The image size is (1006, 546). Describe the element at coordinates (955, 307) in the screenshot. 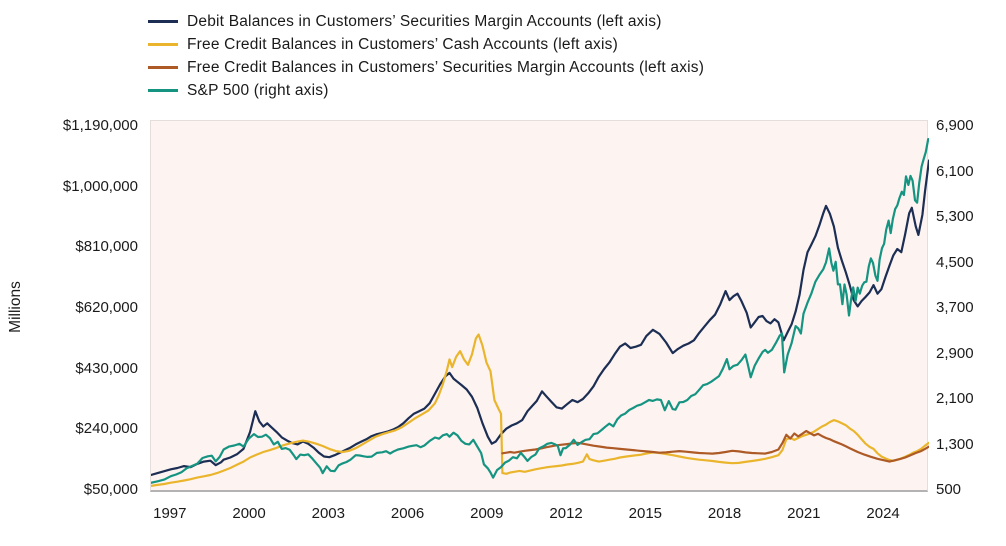

I see `right-axis-tick: 3,700` at that location.